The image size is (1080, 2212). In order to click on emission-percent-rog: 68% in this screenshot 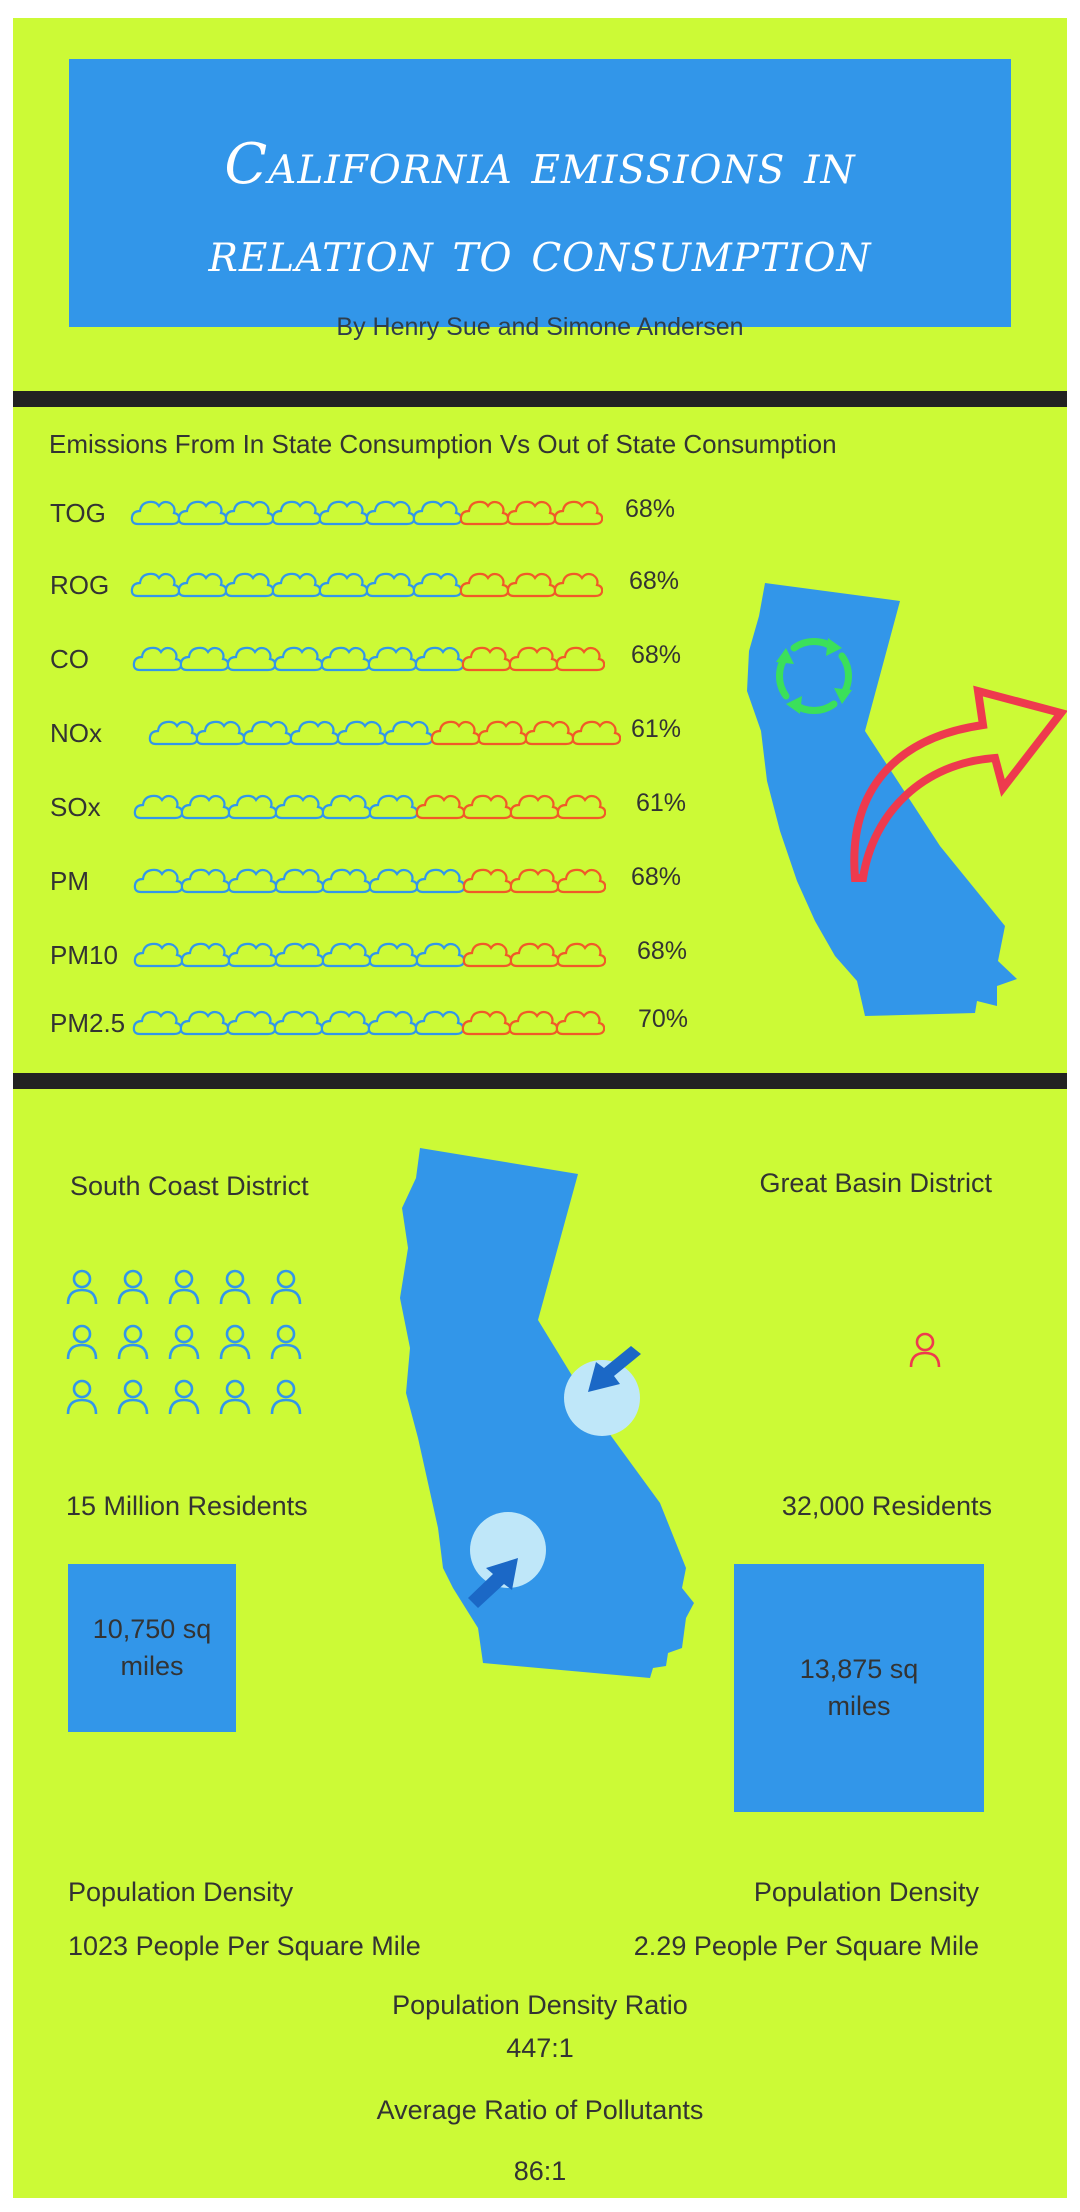, I will do `click(654, 581)`.